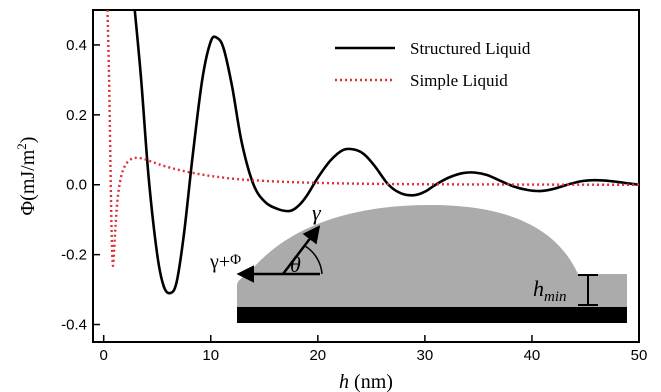  Describe the element at coordinates (532, 355) in the screenshot. I see `x-tick-label: 40` at that location.